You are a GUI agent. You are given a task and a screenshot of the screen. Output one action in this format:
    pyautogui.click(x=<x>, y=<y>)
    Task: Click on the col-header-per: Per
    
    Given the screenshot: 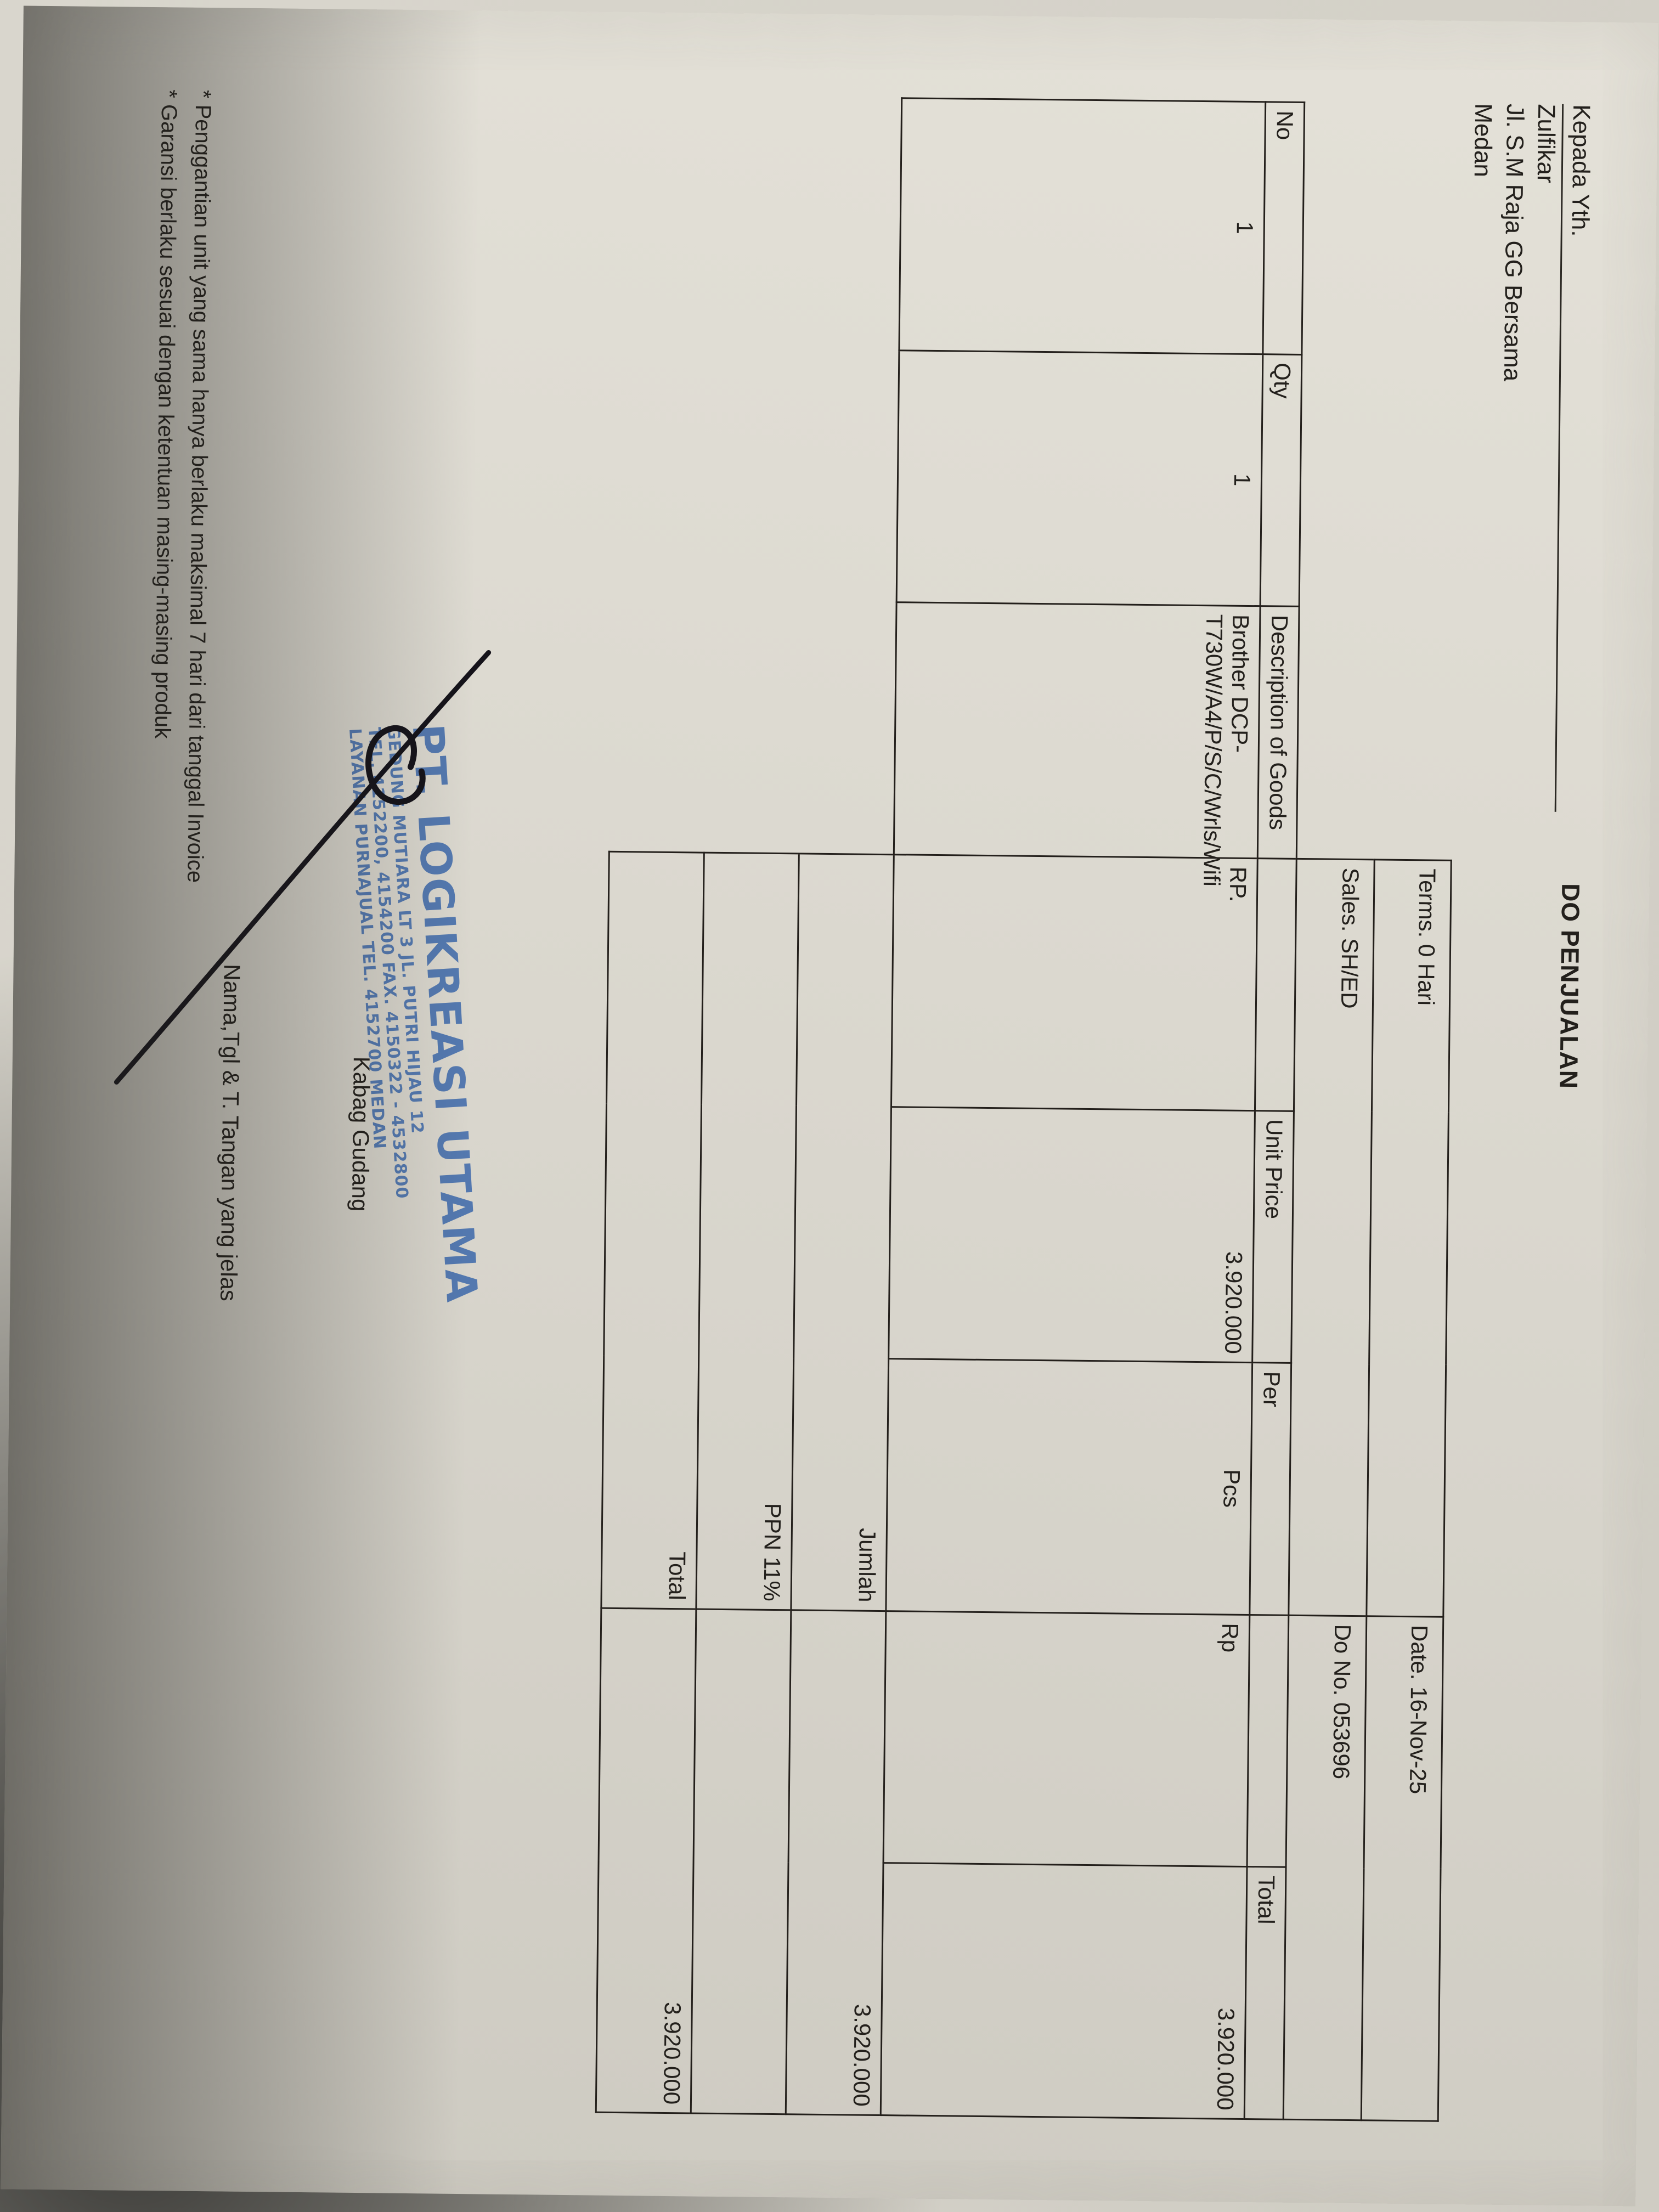 What is the action you would take?
    pyautogui.click(x=1271, y=1489)
    